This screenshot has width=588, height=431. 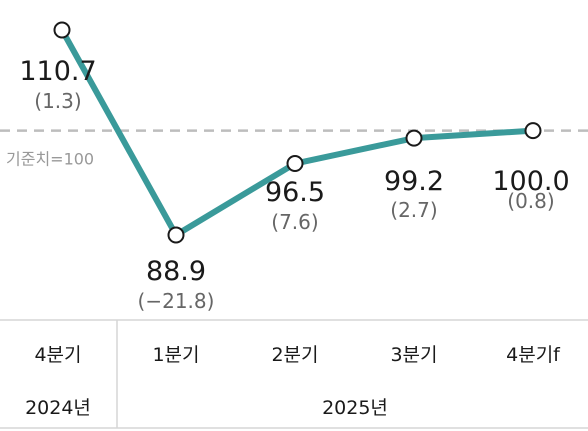 What do you see at coordinates (57, 71) in the screenshot?
I see `data-label: 110.7` at bounding box center [57, 71].